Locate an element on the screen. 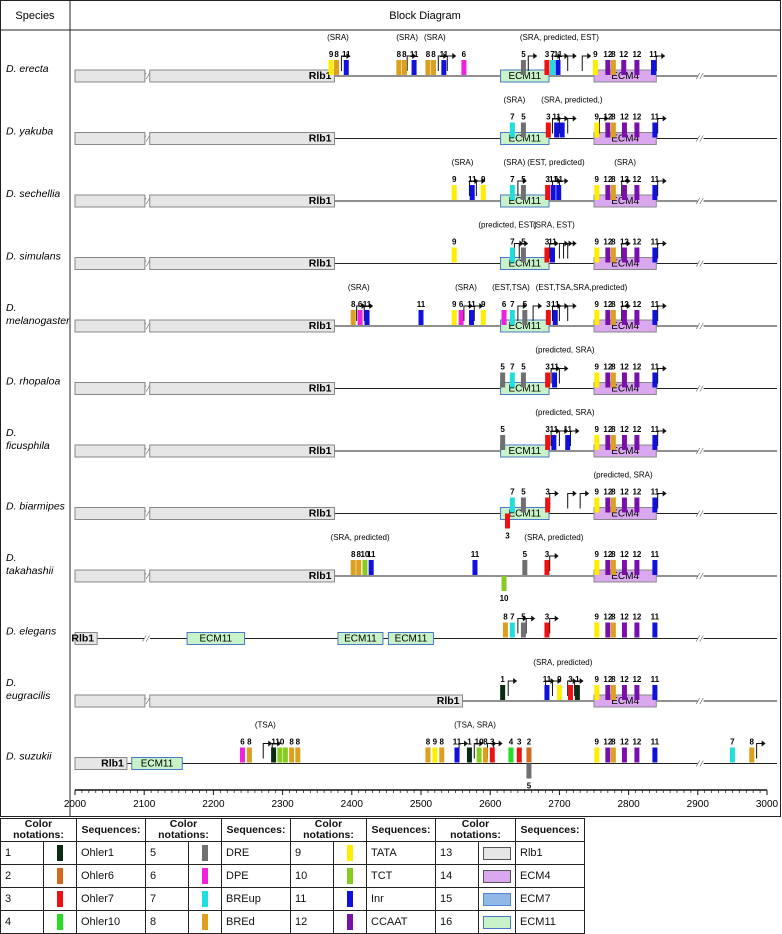 This screenshot has width=782, height=934. legend-number-cell: 7 is located at coordinates (167, 899).